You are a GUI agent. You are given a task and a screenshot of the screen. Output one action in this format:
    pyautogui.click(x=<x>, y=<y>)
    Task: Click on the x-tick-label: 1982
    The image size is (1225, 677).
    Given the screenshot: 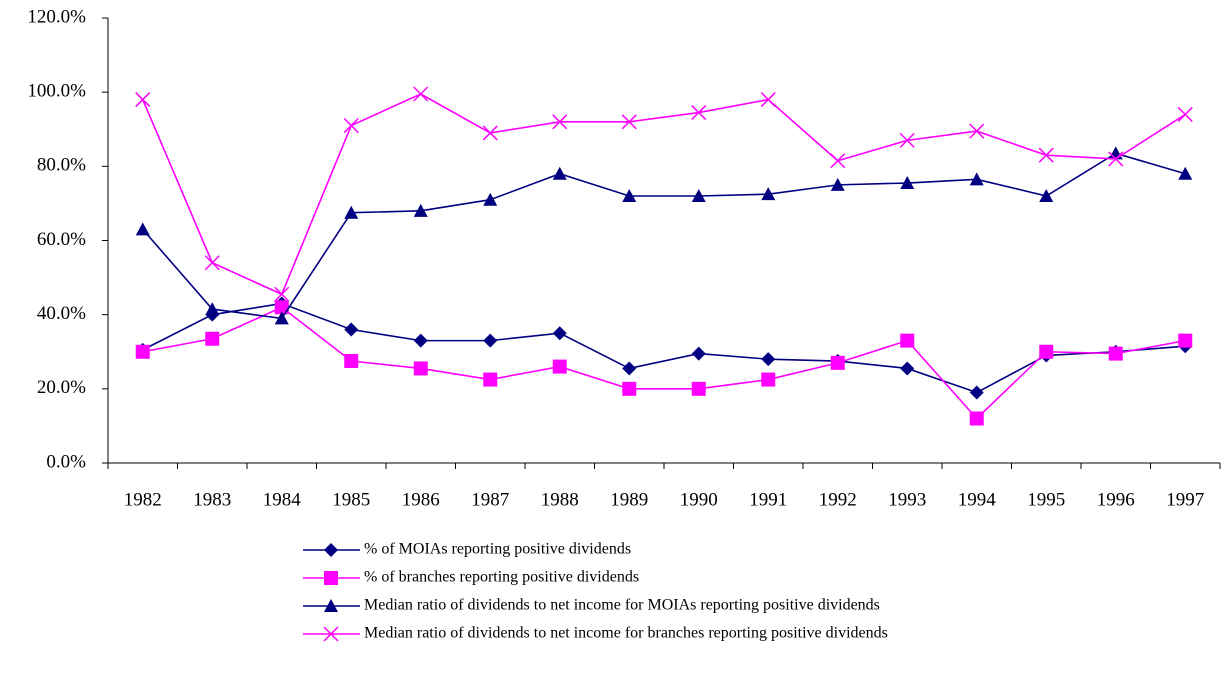 What is the action you would take?
    pyautogui.click(x=143, y=499)
    